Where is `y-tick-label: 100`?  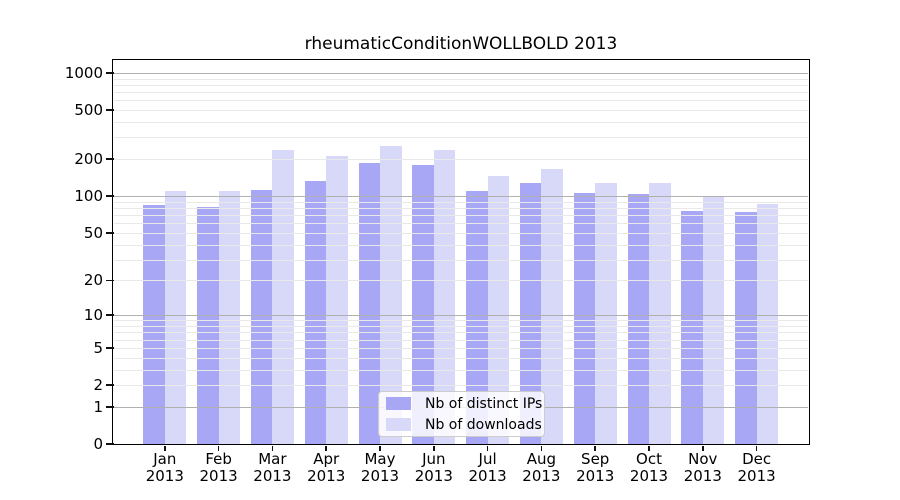 y-tick-label: 100 is located at coordinates (88, 196).